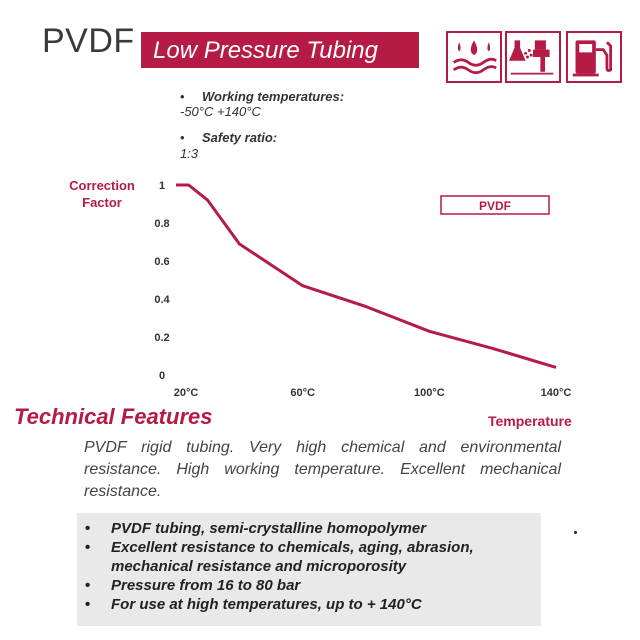 This screenshot has width=640, height=640. Describe the element at coordinates (533, 57) in the screenshot. I see `chemical-spray-gun-icon` at that location.